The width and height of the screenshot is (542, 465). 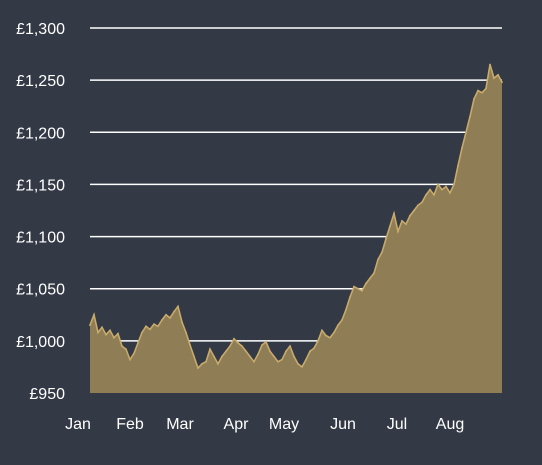 I want to click on y-tick-label: £1,000, so click(x=40, y=342).